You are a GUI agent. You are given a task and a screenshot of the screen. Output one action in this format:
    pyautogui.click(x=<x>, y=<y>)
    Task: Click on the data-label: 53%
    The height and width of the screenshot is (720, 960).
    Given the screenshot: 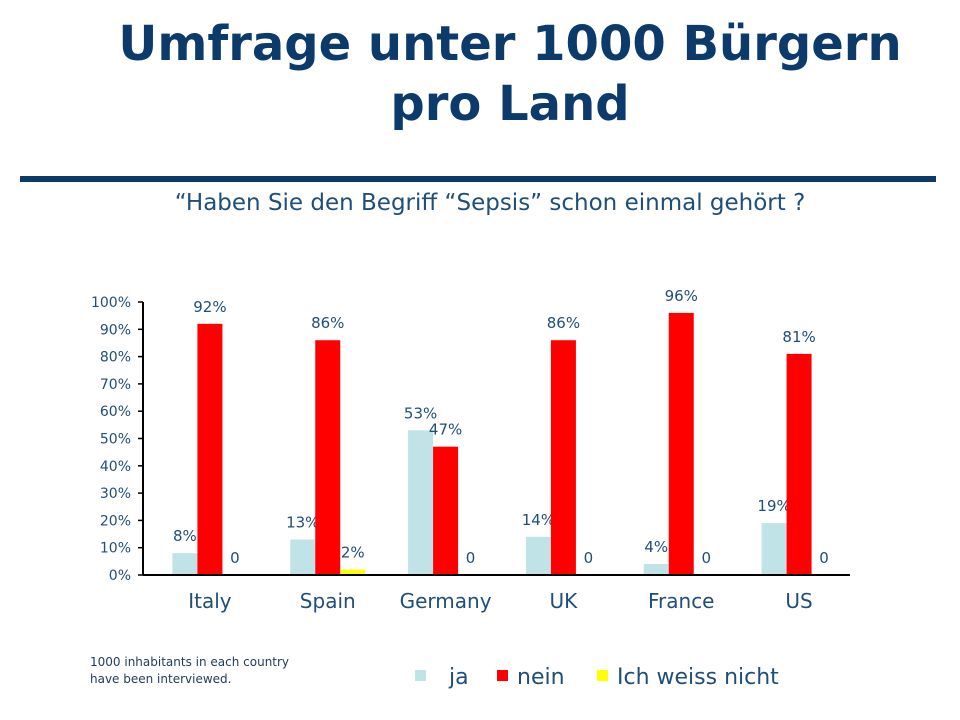 What is the action you would take?
    pyautogui.click(x=420, y=413)
    